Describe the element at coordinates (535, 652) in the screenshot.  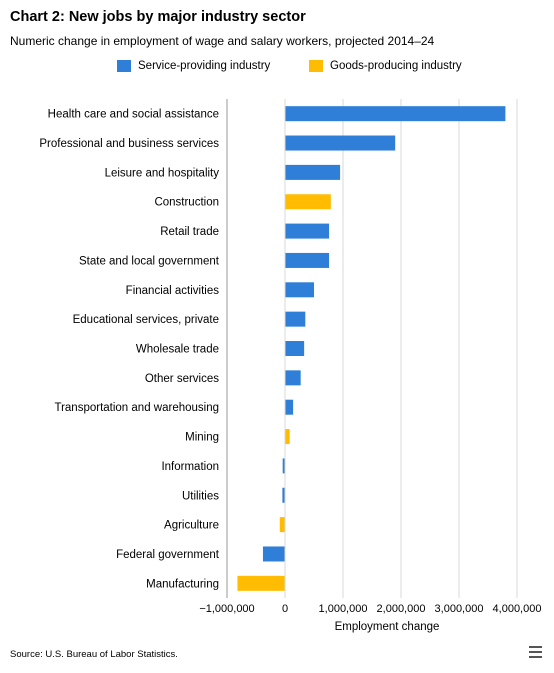
I see `hamburger-menu-icon` at that location.